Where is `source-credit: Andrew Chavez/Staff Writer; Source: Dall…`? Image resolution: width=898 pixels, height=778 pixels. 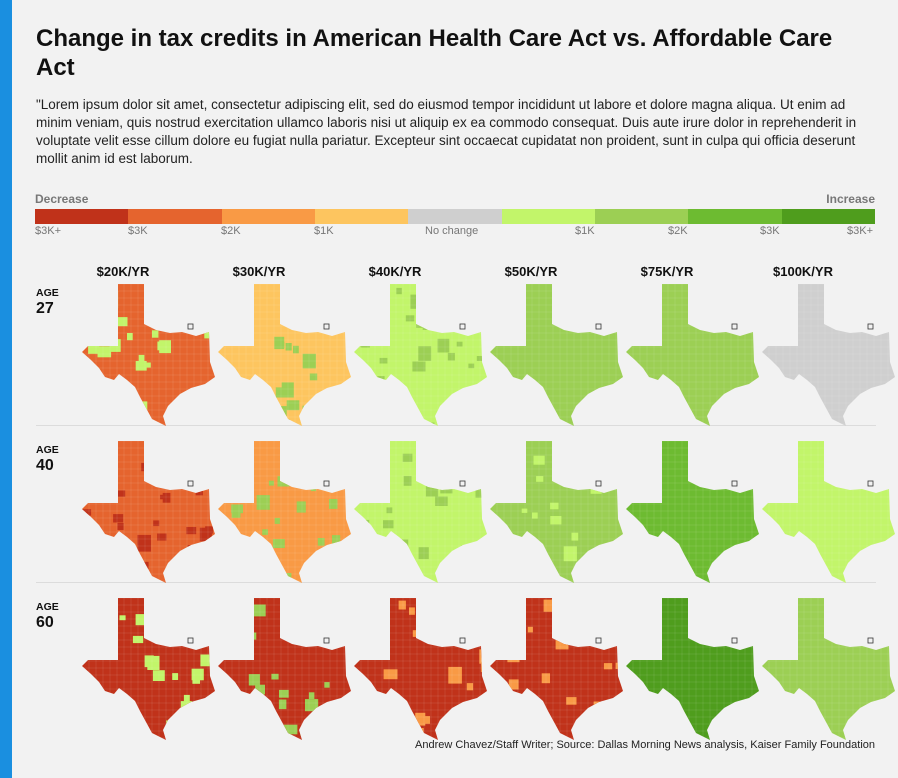 source-credit: Andrew Chavez/Staff Writer; Source: Dall… is located at coordinates (645, 745).